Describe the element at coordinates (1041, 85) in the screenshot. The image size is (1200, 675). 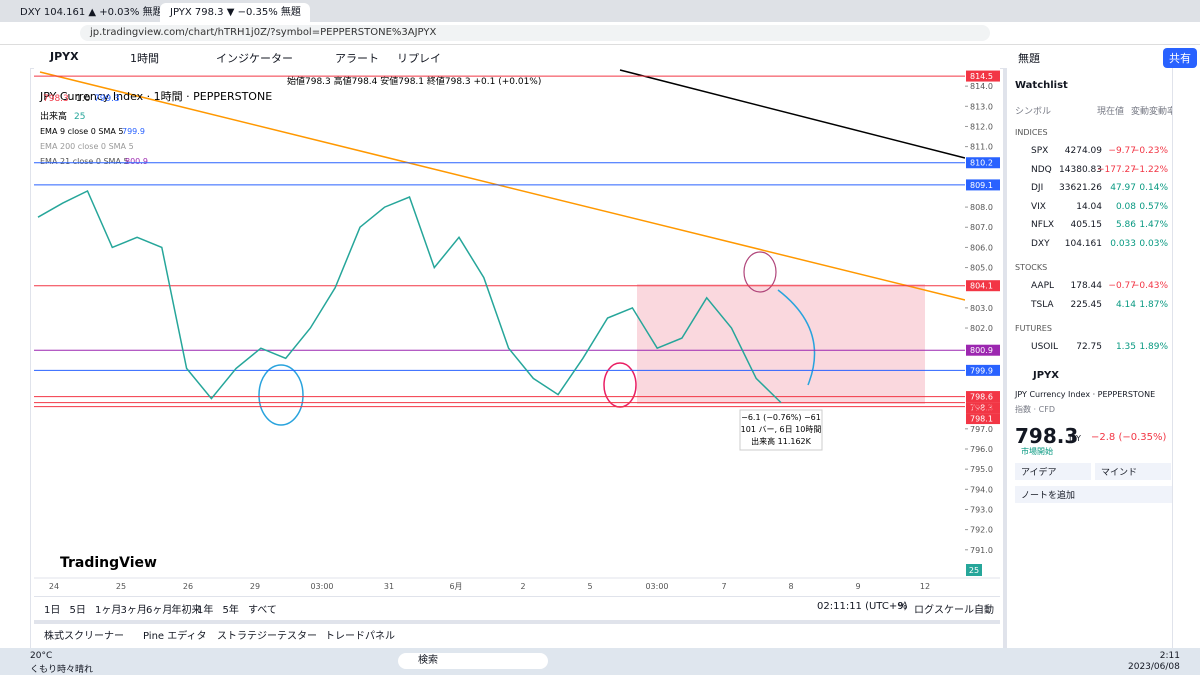
I see `watchlist-title: Watchlist` at that location.